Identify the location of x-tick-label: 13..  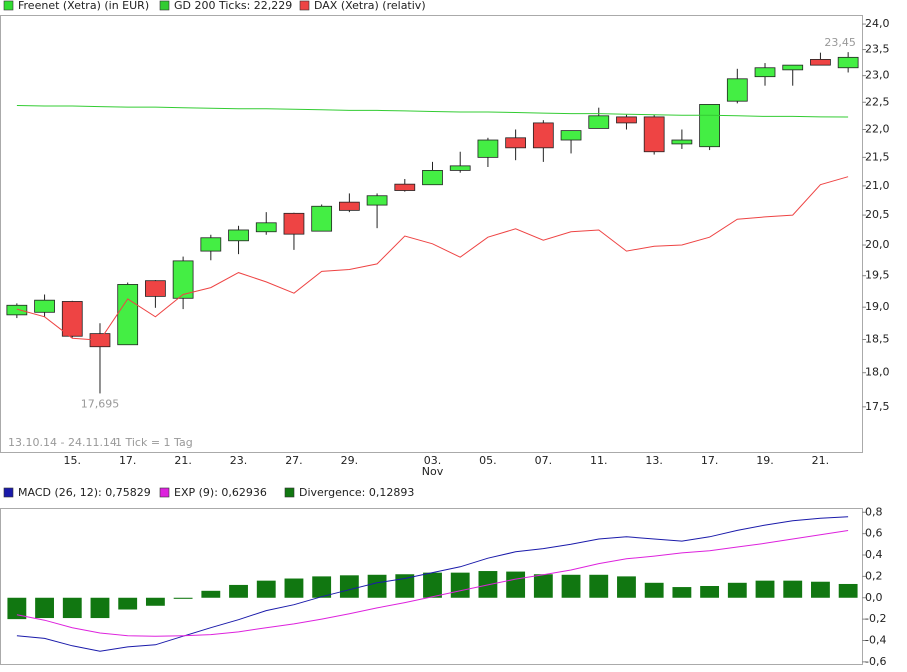
(654, 460).